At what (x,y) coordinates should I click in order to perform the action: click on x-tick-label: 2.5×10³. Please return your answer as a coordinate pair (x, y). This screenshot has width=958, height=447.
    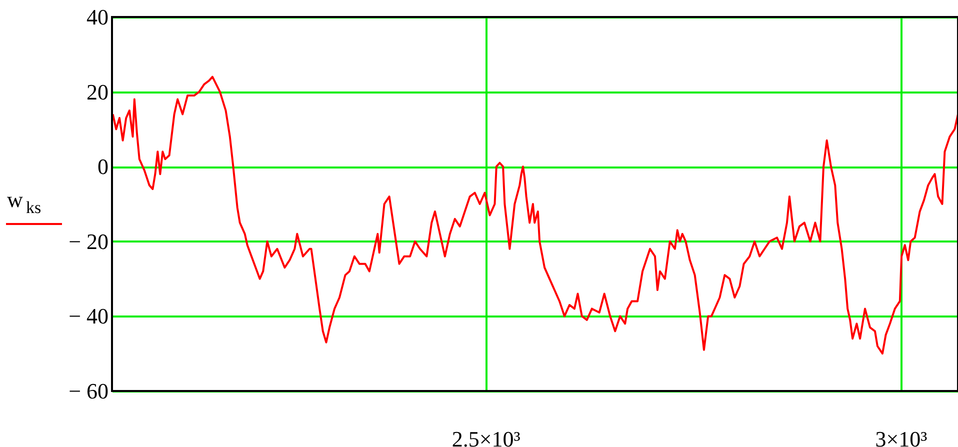
    Looking at the image, I should click on (486, 436).